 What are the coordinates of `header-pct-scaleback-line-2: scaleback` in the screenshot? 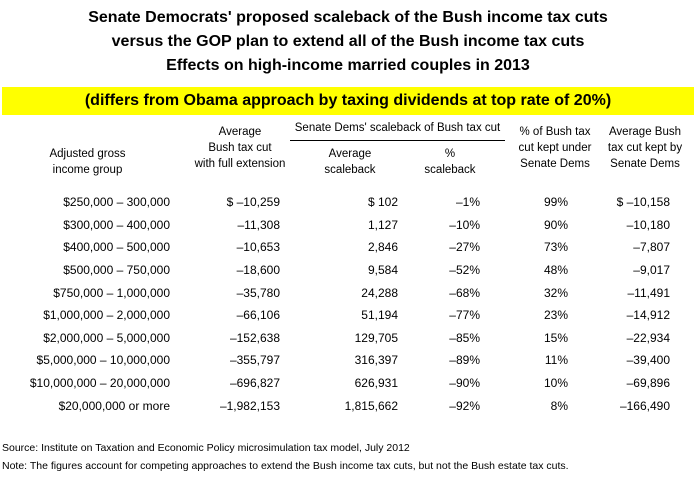 It's located at (450, 170).